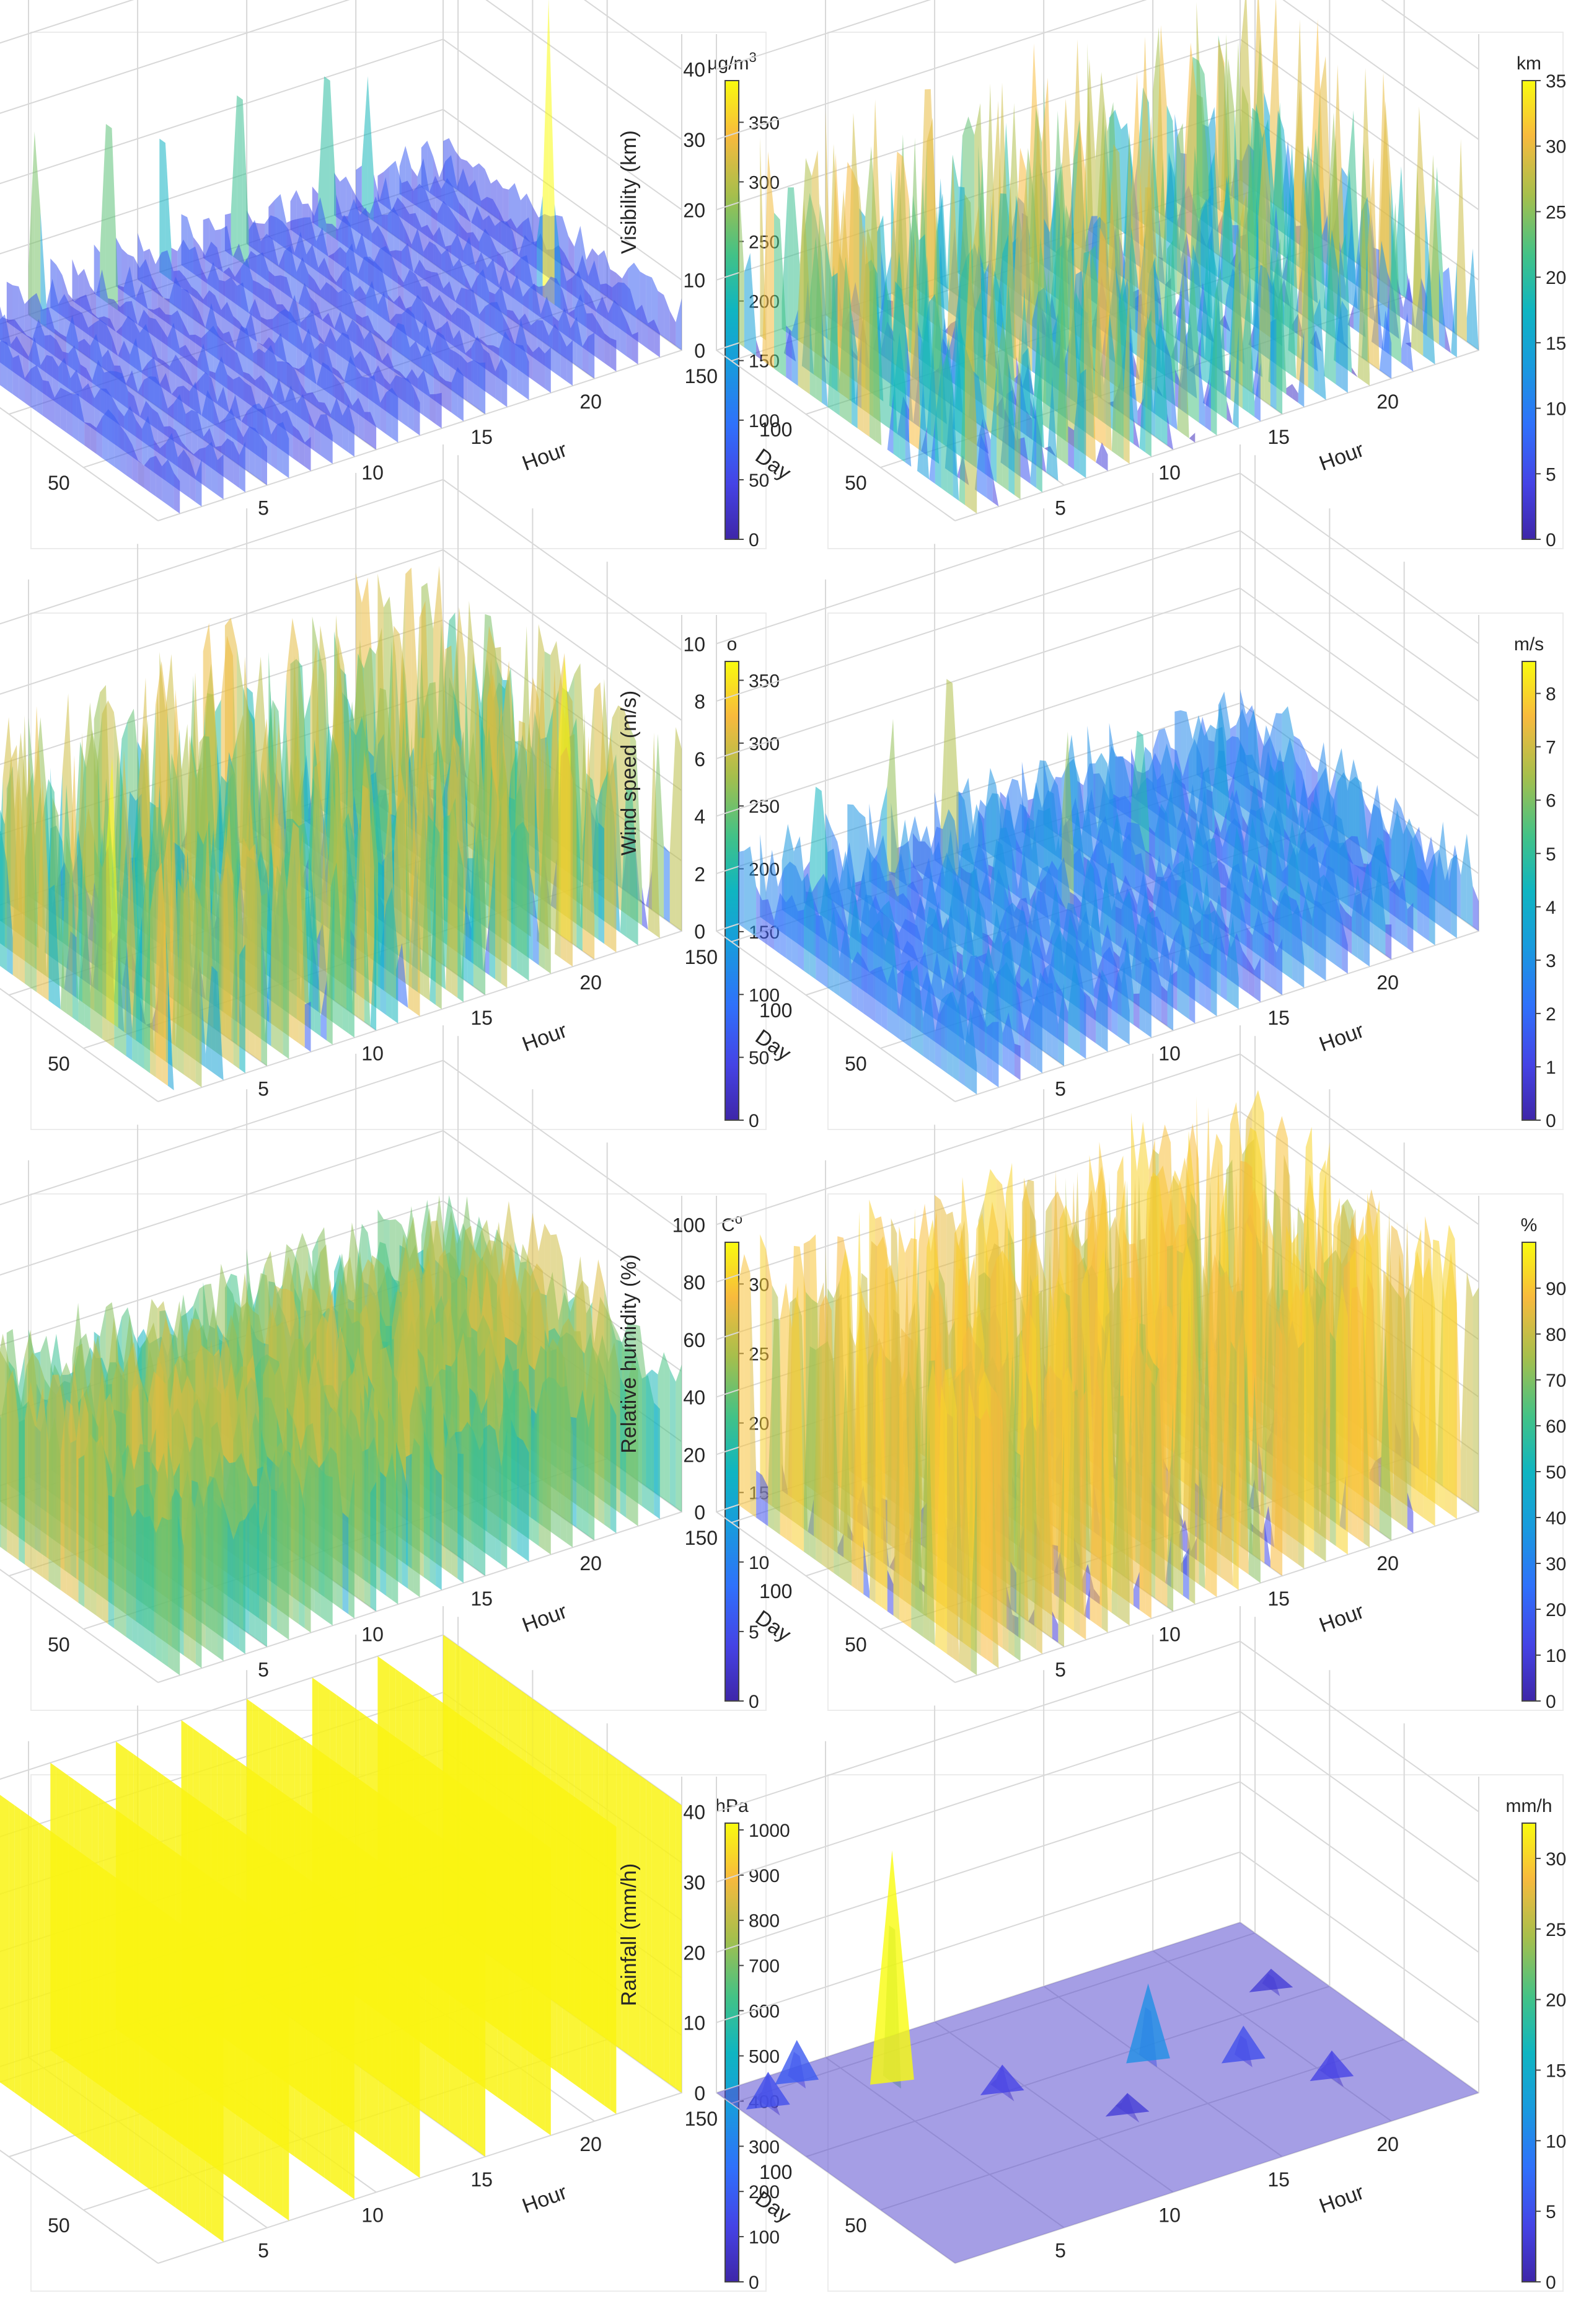  I want to click on hour-tick-label: 20, so click(590, 402).